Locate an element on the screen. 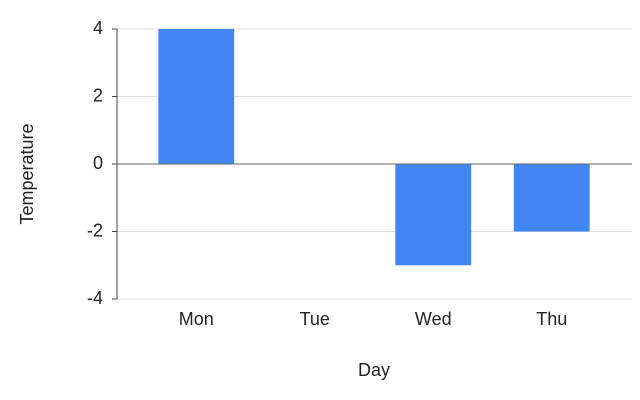  y-tick-label: 0 is located at coordinates (98, 163).